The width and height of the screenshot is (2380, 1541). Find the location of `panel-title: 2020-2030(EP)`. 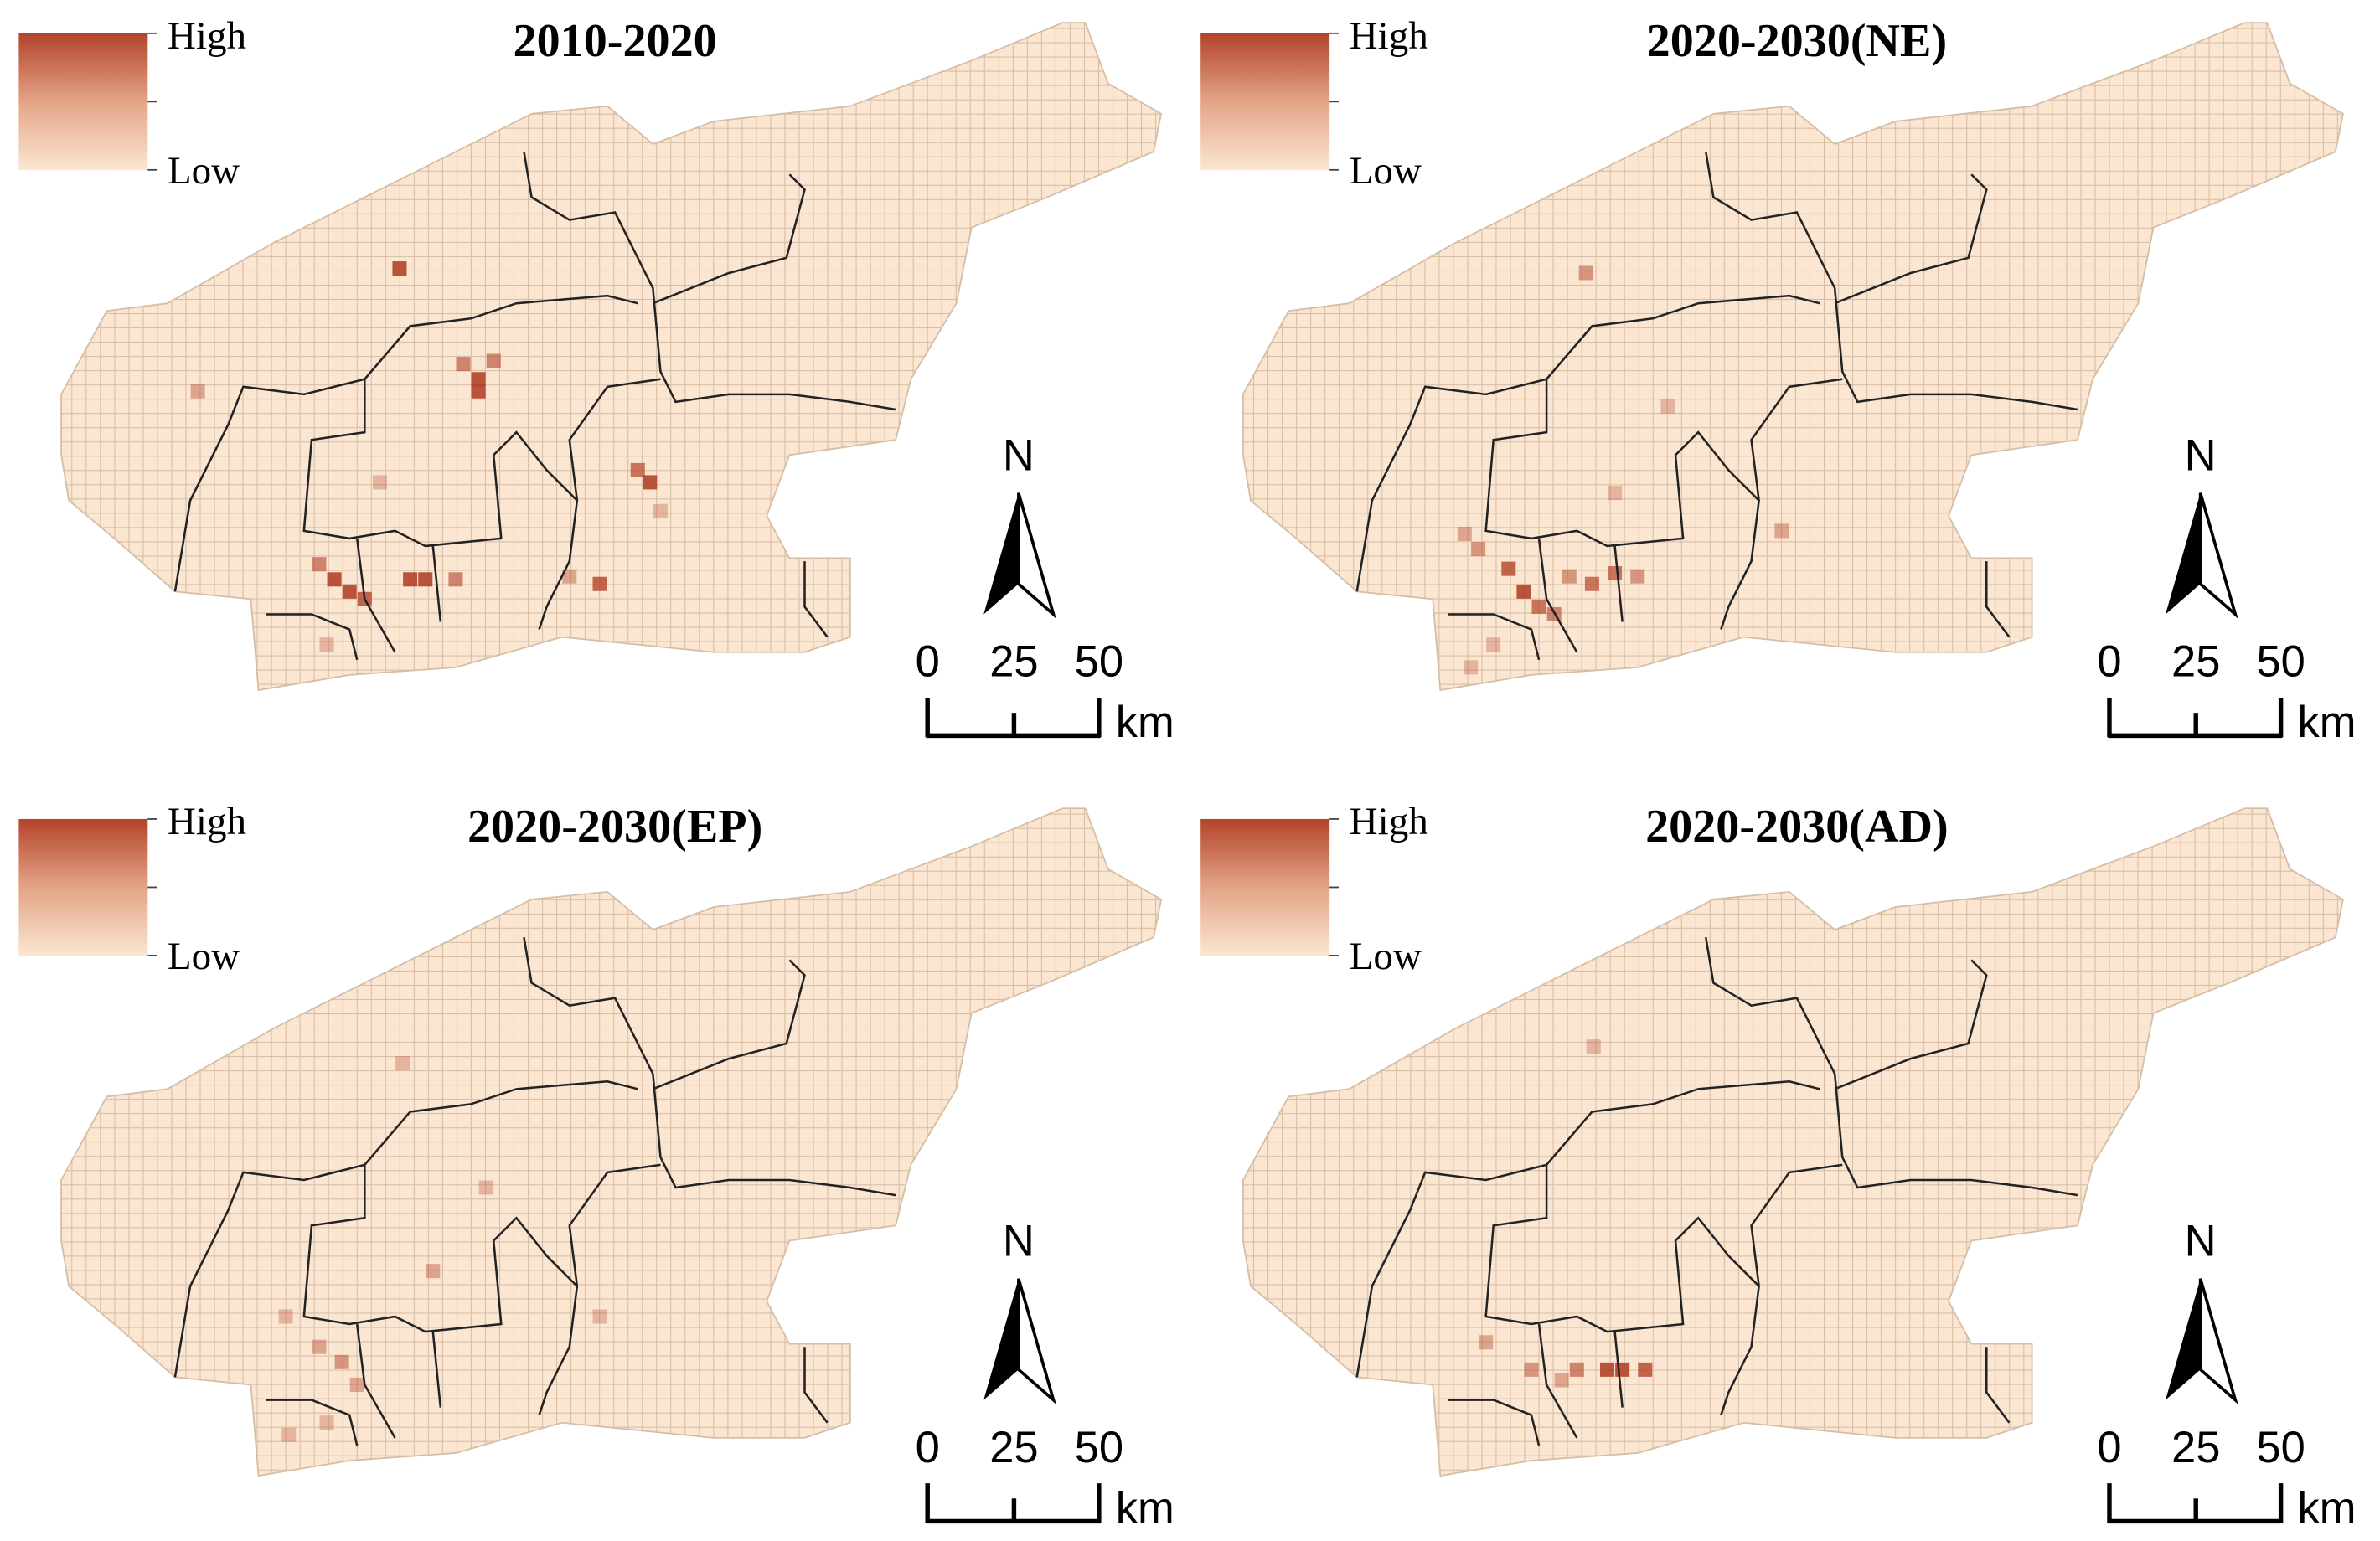

panel-title: 2020-2030(EP) is located at coordinates (615, 827).